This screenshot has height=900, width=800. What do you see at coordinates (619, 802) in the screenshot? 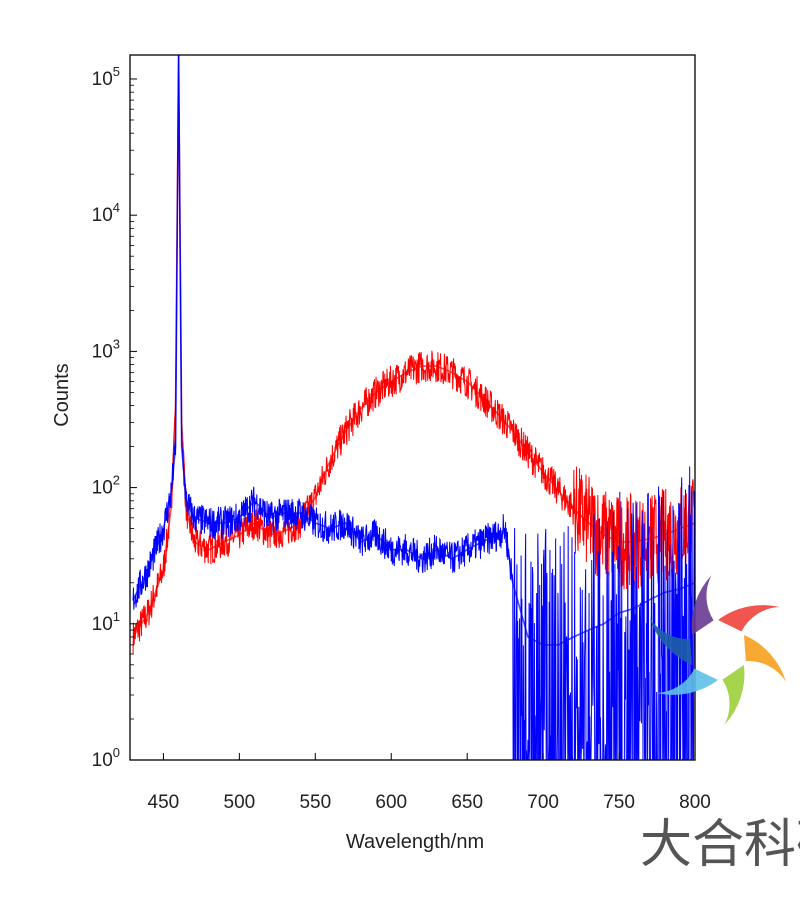
I see `x-tick-label: 750` at bounding box center [619, 802].